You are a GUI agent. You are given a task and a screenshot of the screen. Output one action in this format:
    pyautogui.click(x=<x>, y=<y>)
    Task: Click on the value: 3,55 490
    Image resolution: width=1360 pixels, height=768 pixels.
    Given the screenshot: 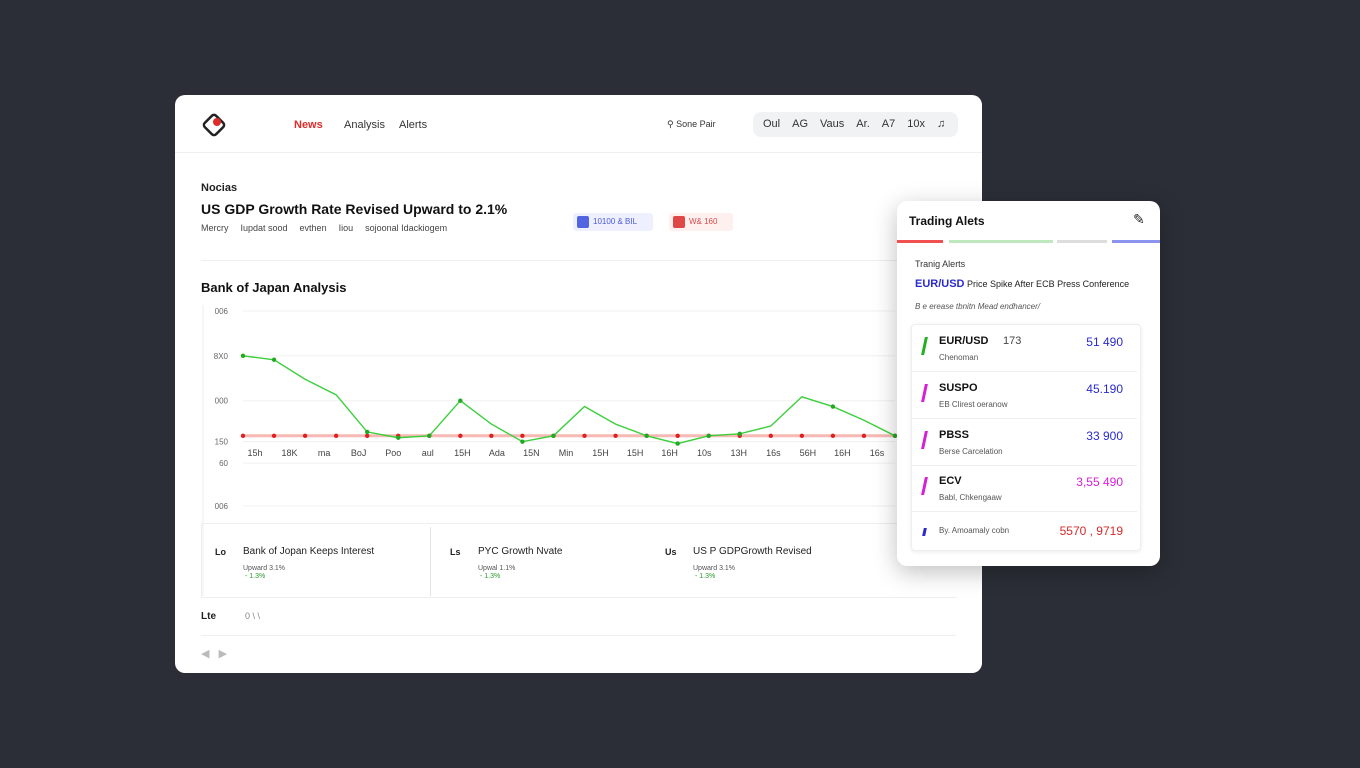 What is the action you would take?
    pyautogui.click(x=1099, y=482)
    